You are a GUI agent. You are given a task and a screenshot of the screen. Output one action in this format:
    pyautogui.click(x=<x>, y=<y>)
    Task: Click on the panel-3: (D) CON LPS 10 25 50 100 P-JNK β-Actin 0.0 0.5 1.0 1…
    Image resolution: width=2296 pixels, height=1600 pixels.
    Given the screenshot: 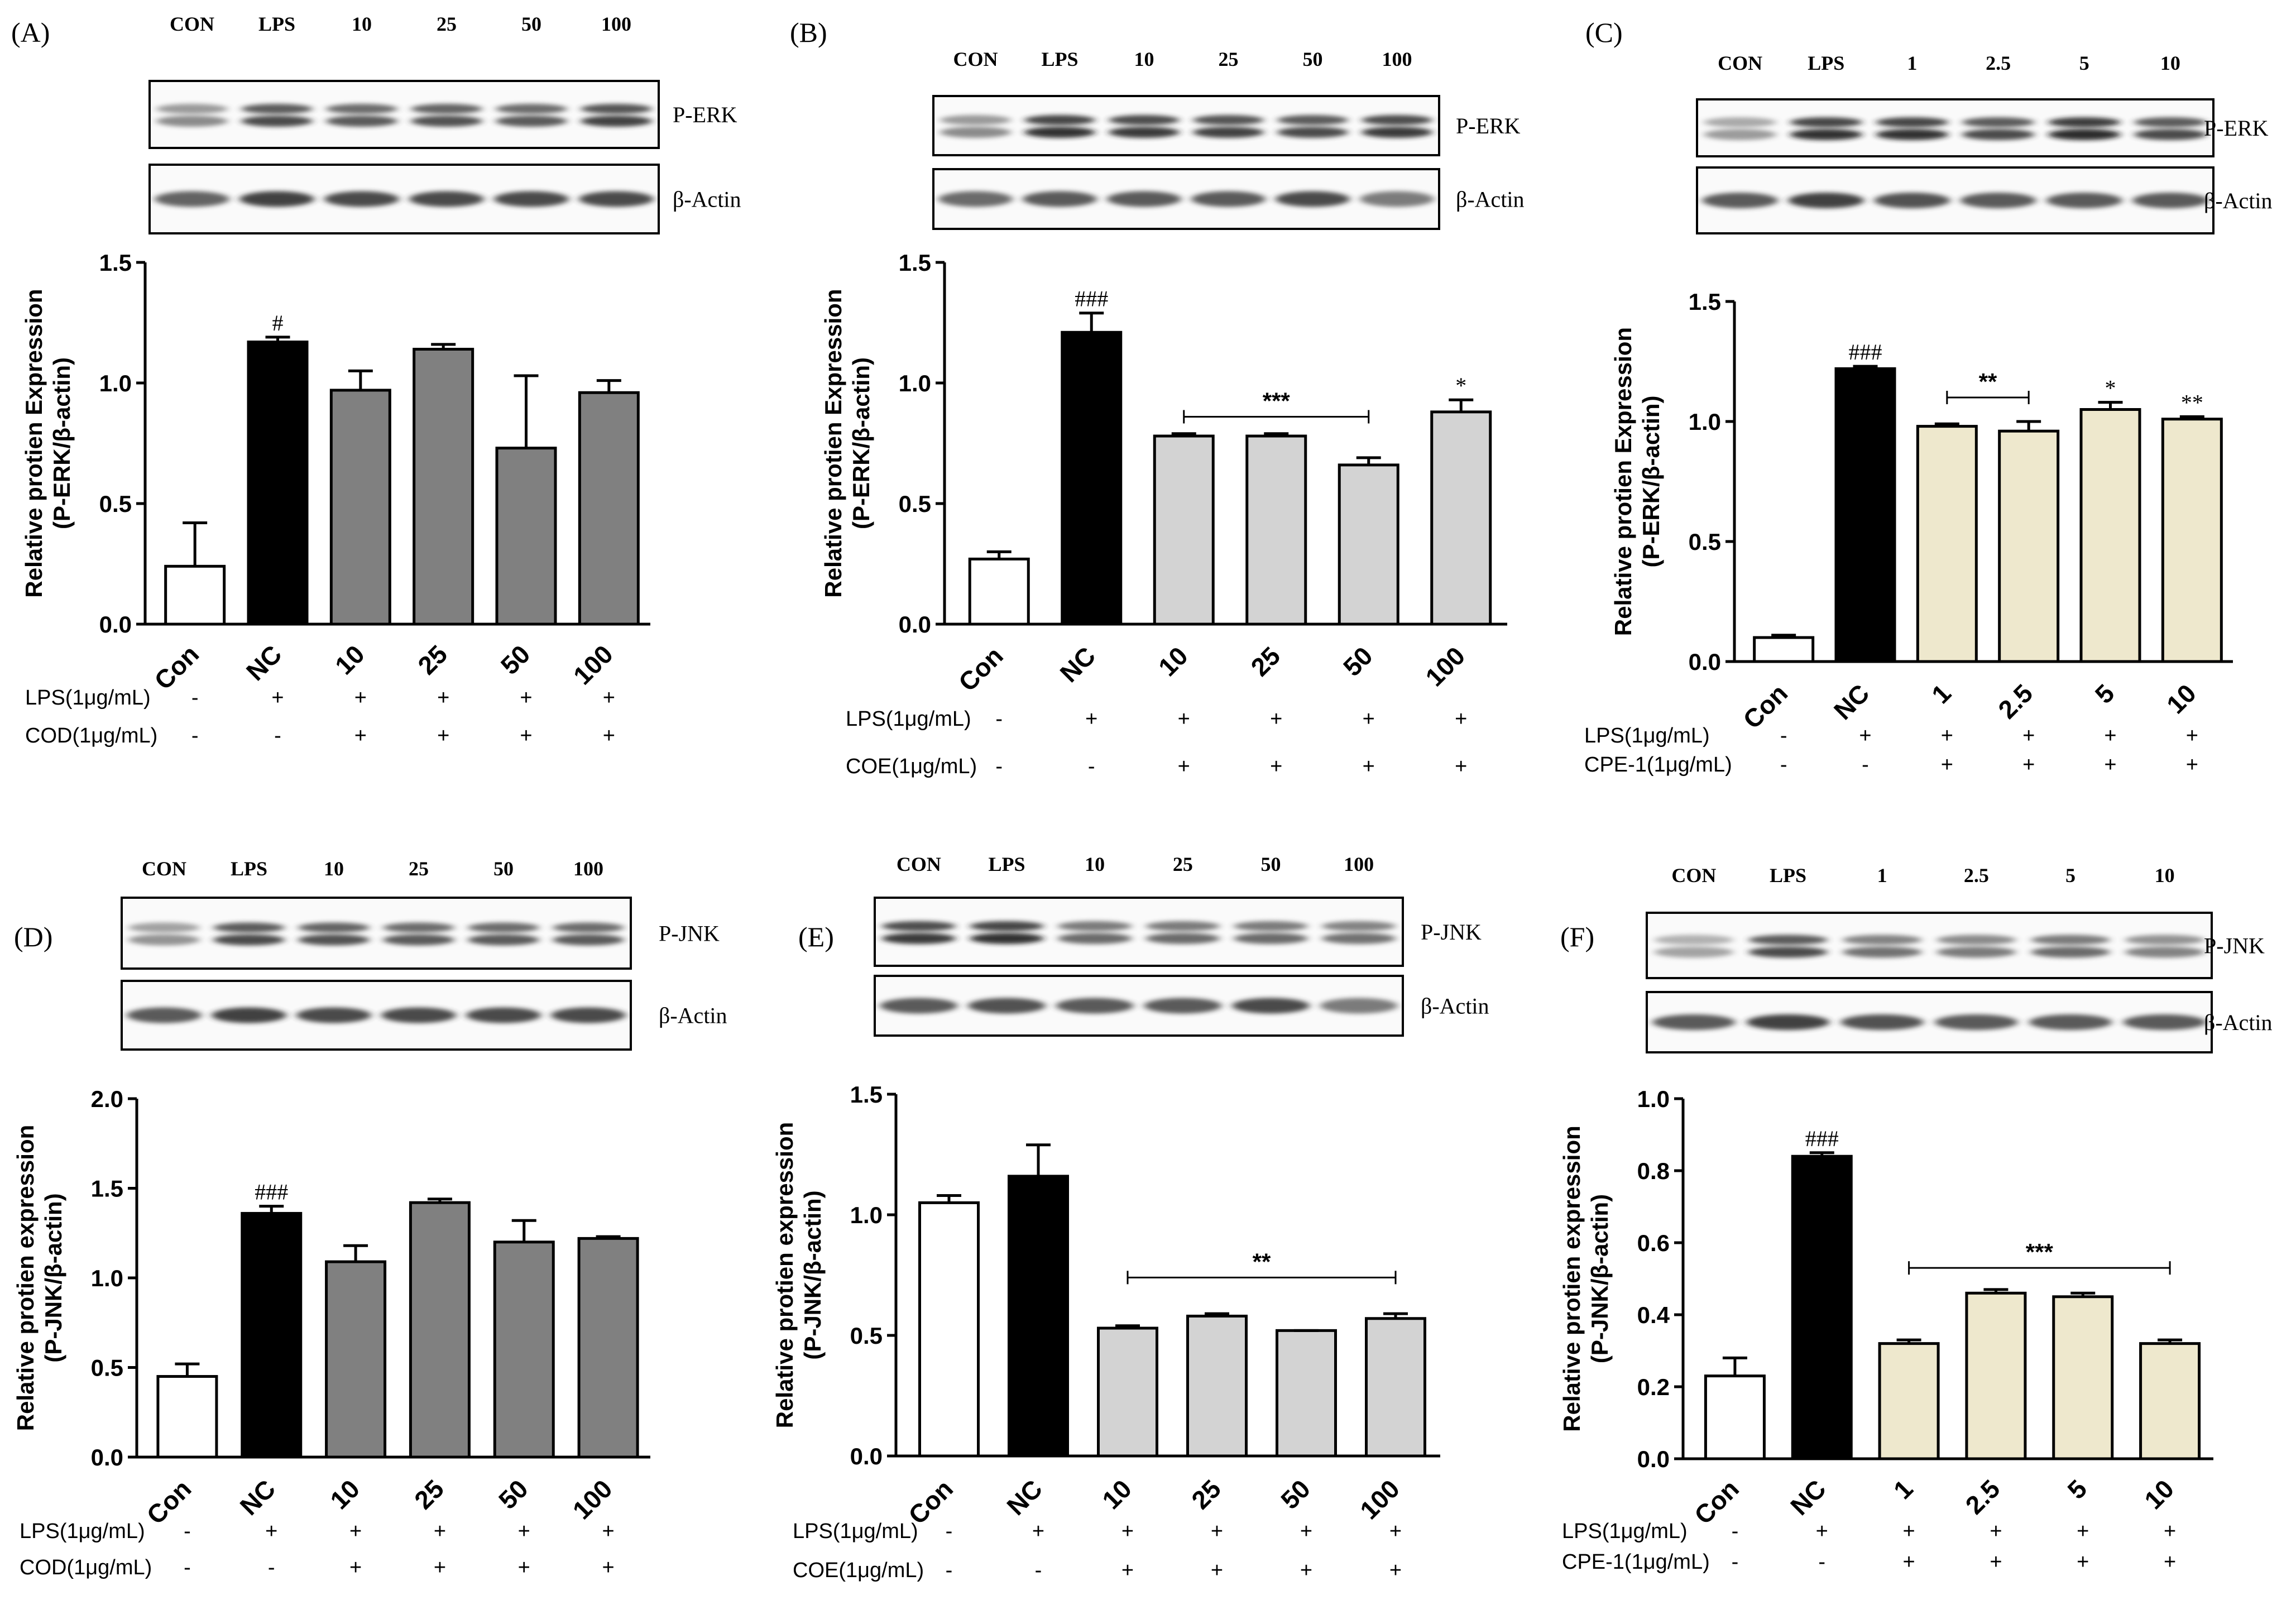 What is the action you would take?
    pyautogui.click(x=370, y=1218)
    